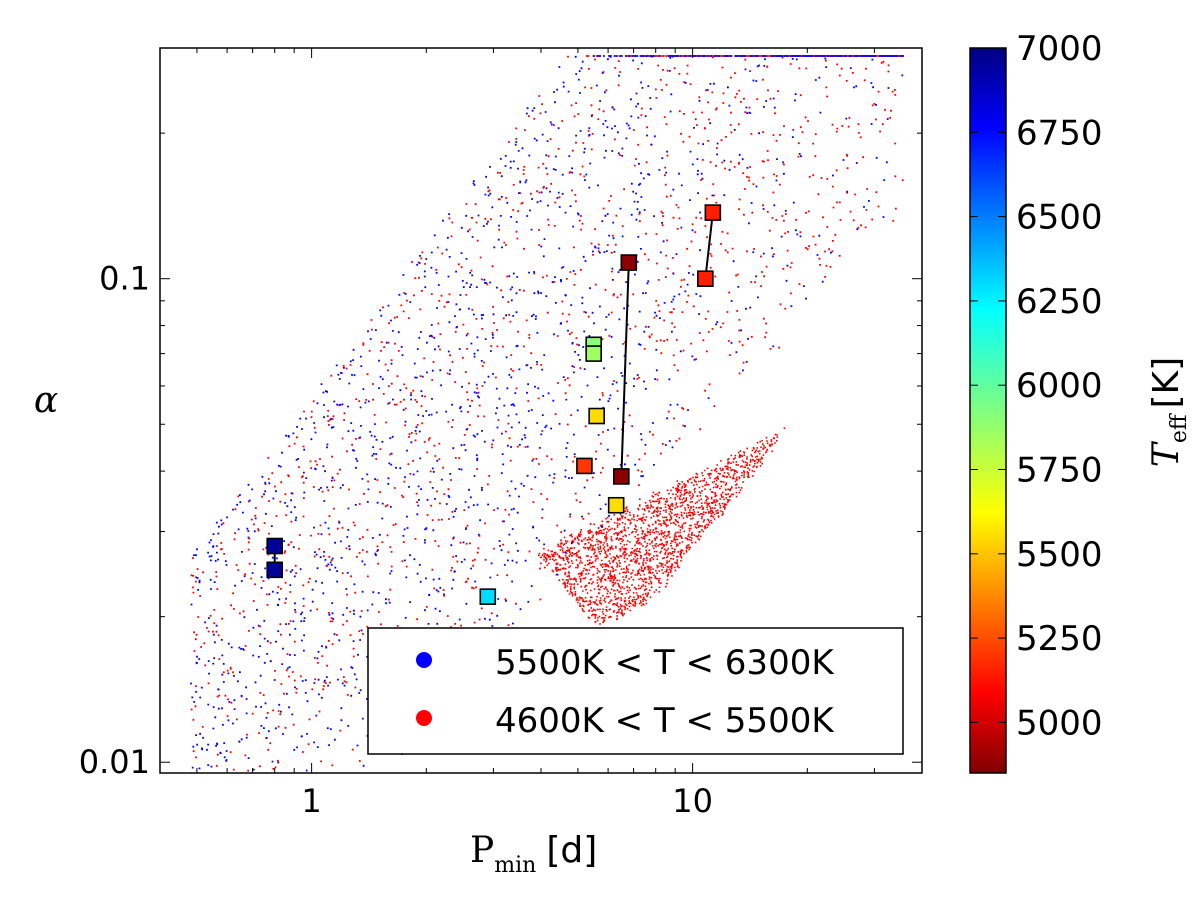  What do you see at coordinates (515, 865) in the screenshot?
I see `x-axis-label-sub: min` at bounding box center [515, 865].